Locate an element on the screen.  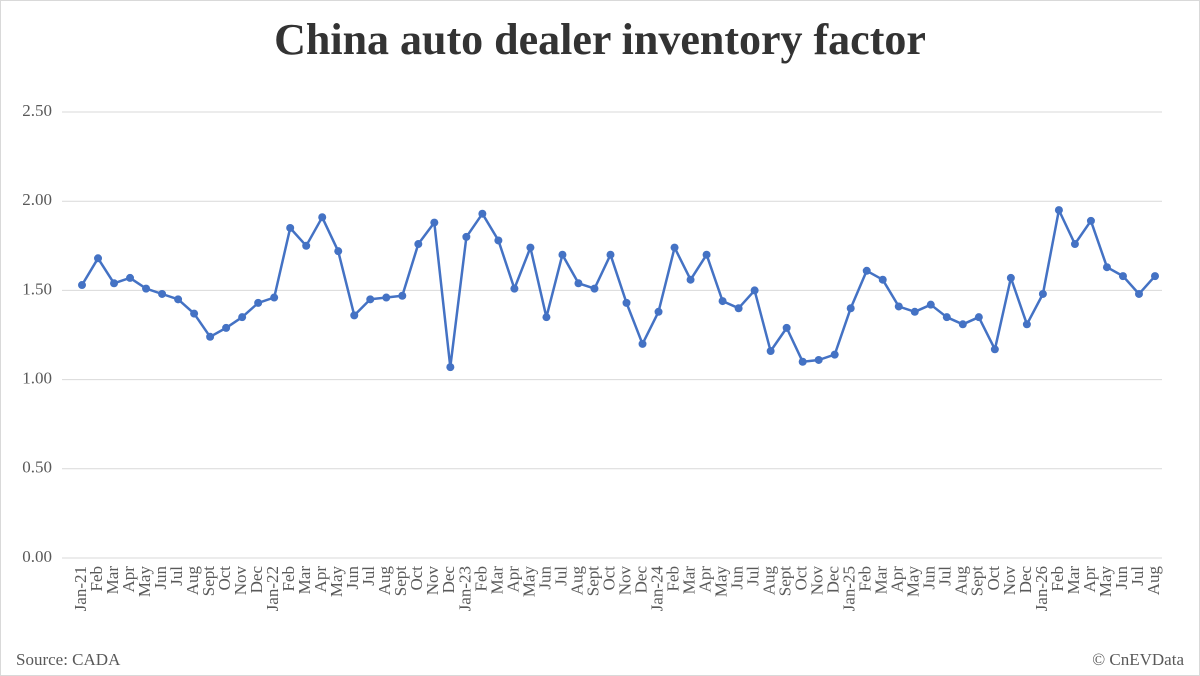
y-tick-label: 0.50 is located at coordinates (37, 467).